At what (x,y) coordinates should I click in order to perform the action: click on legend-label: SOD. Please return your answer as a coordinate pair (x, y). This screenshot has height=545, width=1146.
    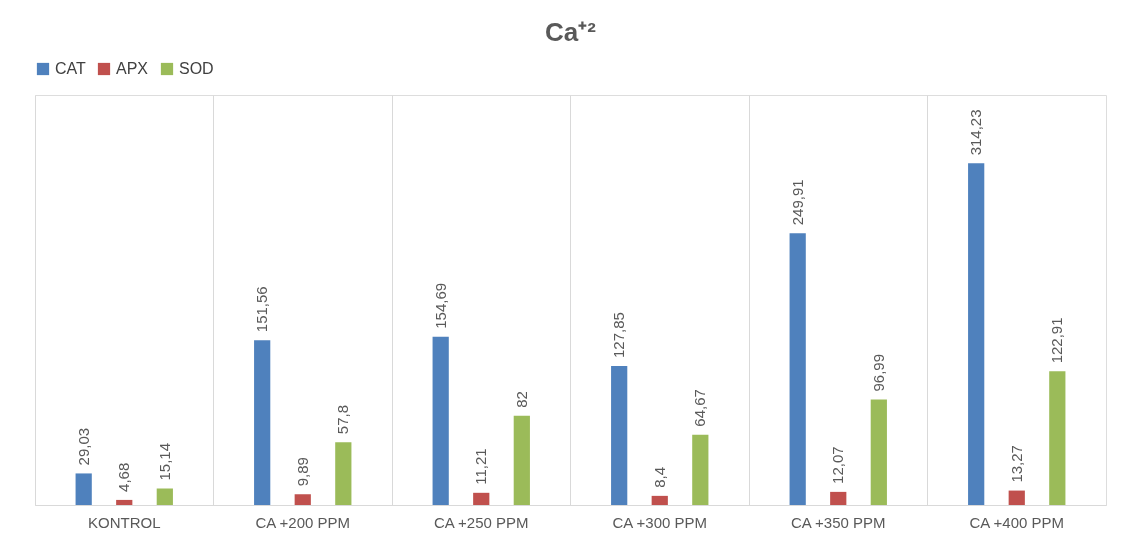
    Looking at the image, I should click on (196, 68).